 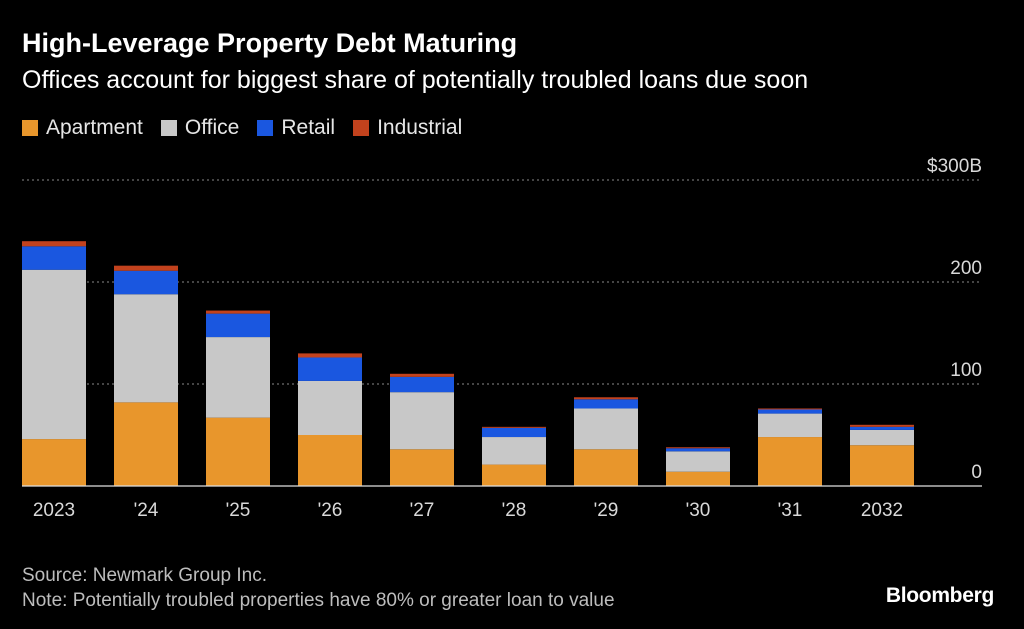 What do you see at coordinates (954, 166) in the screenshot?
I see `y-tick-label: $300B` at bounding box center [954, 166].